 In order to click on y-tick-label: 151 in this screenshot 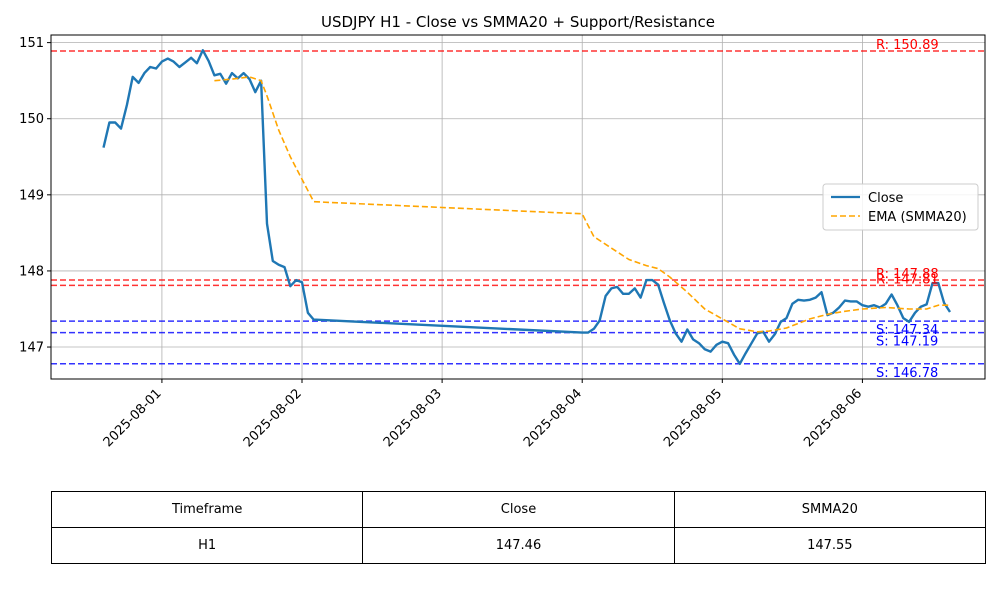, I will do `click(31, 43)`.